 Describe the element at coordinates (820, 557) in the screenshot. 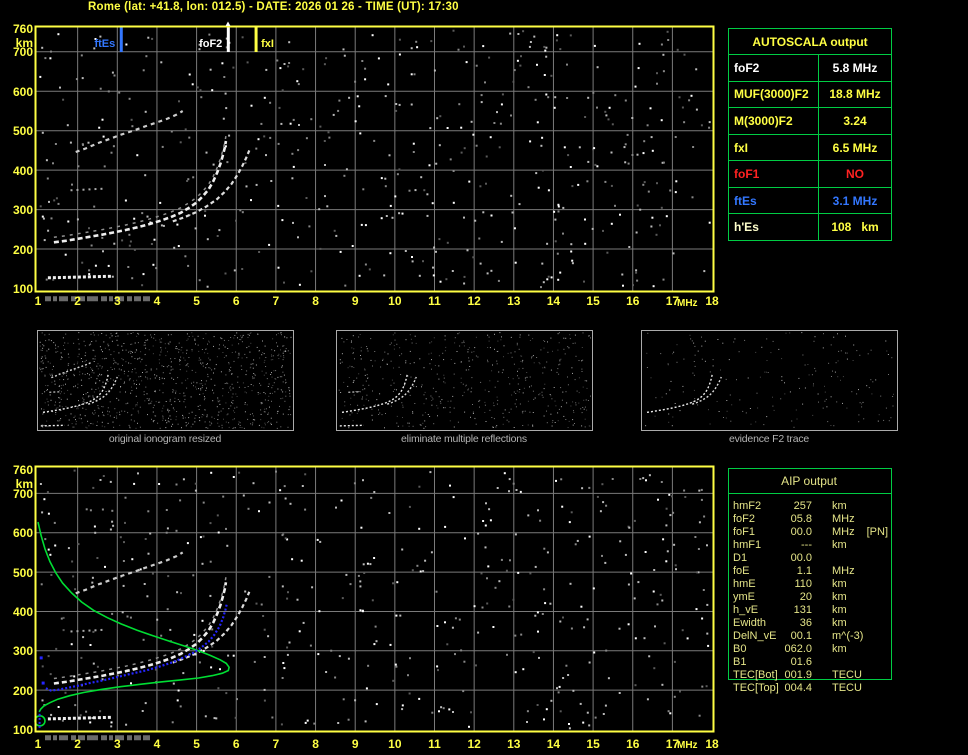

I see `aip-row-D1: D1 00.0` at that location.